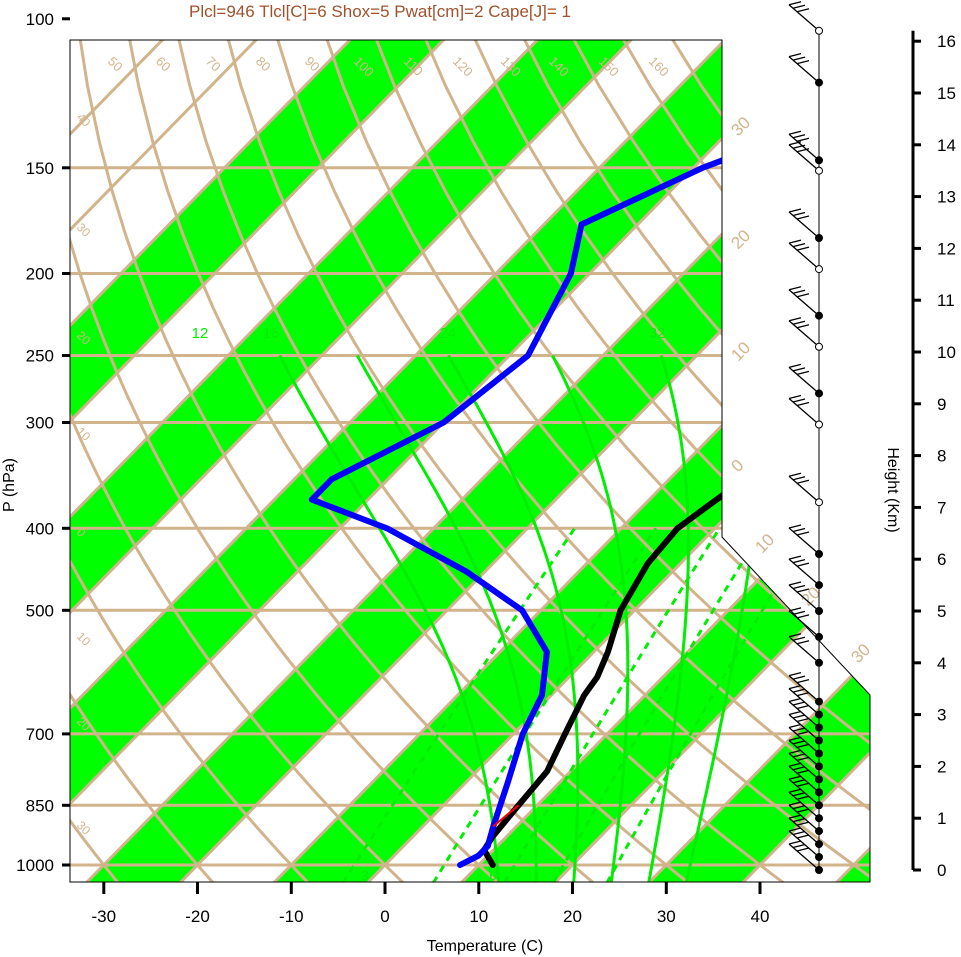  I want to click on wind-barbs, so click(805, 437).